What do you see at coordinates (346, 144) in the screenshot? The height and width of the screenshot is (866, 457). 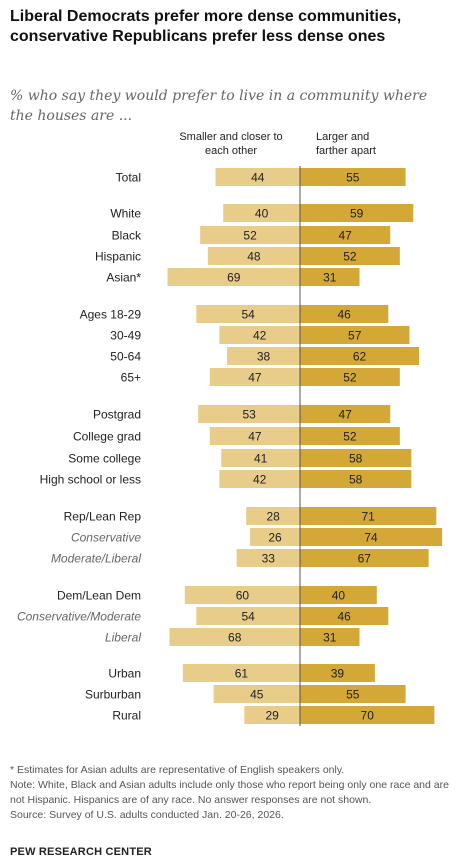 I see `legend-larger-farther: Larger and farther apart` at bounding box center [346, 144].